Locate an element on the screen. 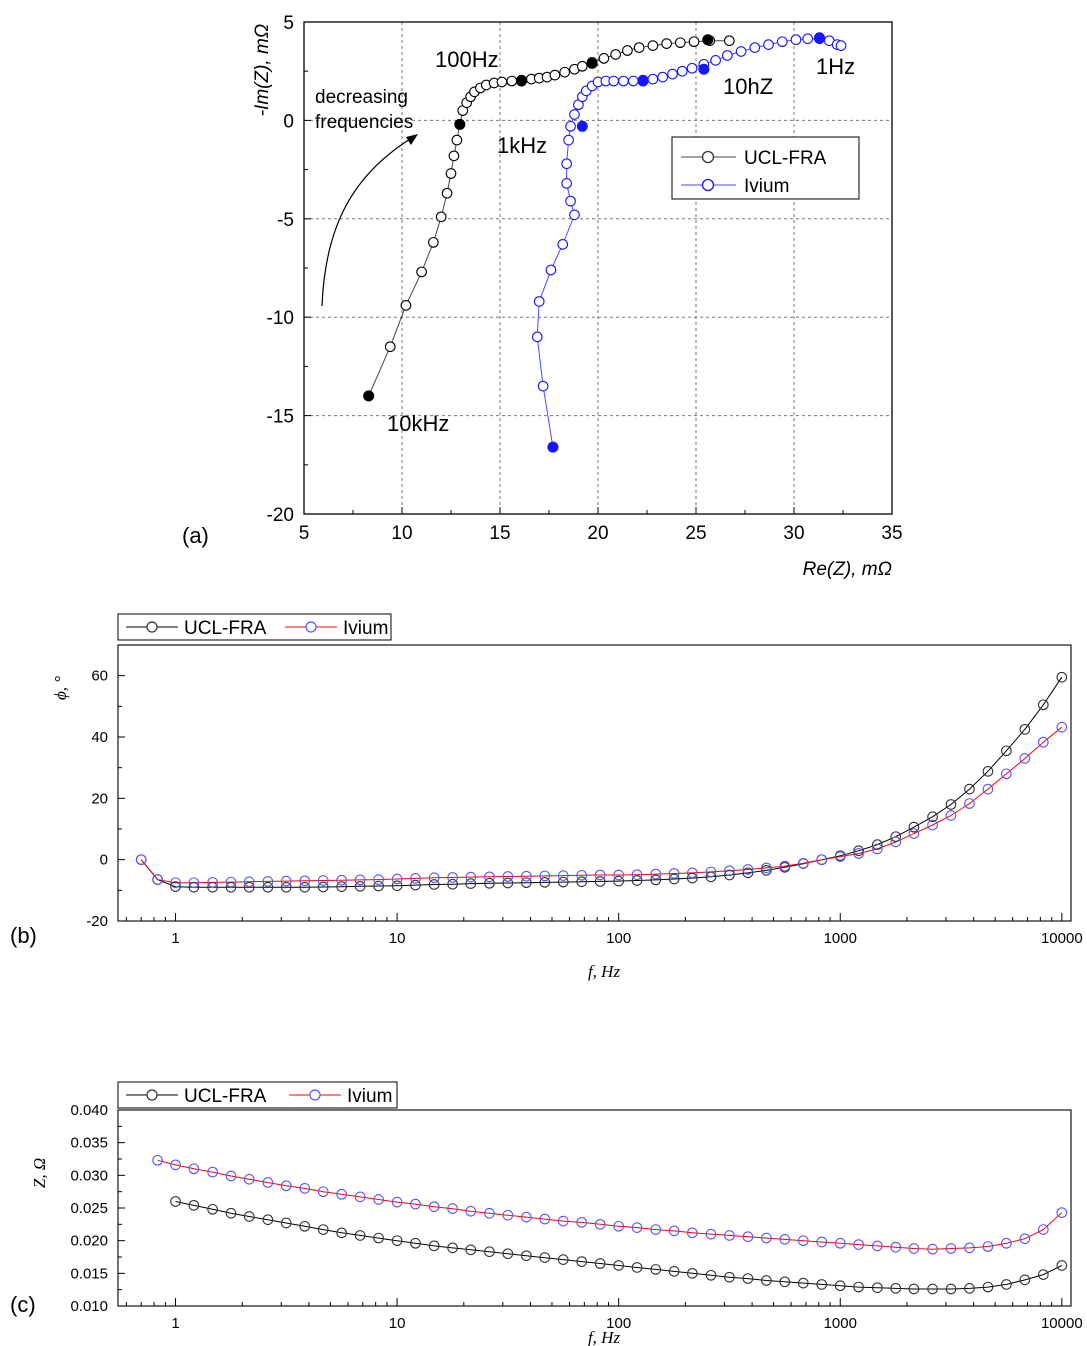  y-tick-label: 0 is located at coordinates (104, 860).